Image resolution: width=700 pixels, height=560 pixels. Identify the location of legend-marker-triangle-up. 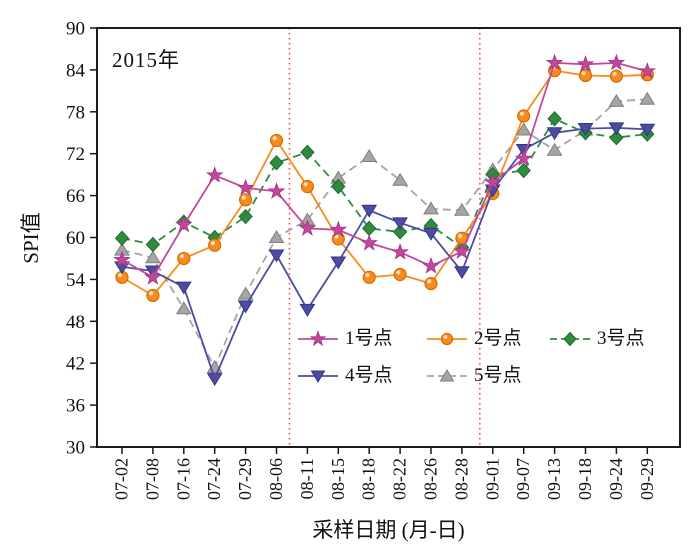
(447, 375).